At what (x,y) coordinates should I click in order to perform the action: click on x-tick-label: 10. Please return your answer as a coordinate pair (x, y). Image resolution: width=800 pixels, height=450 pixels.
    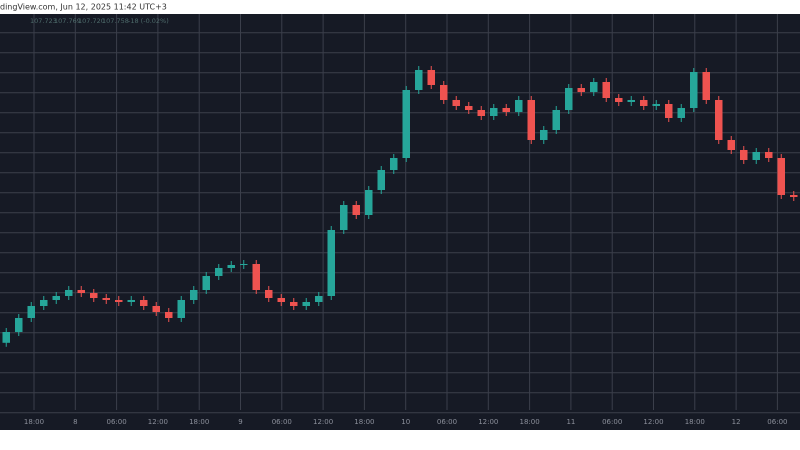
    Looking at the image, I should click on (405, 422).